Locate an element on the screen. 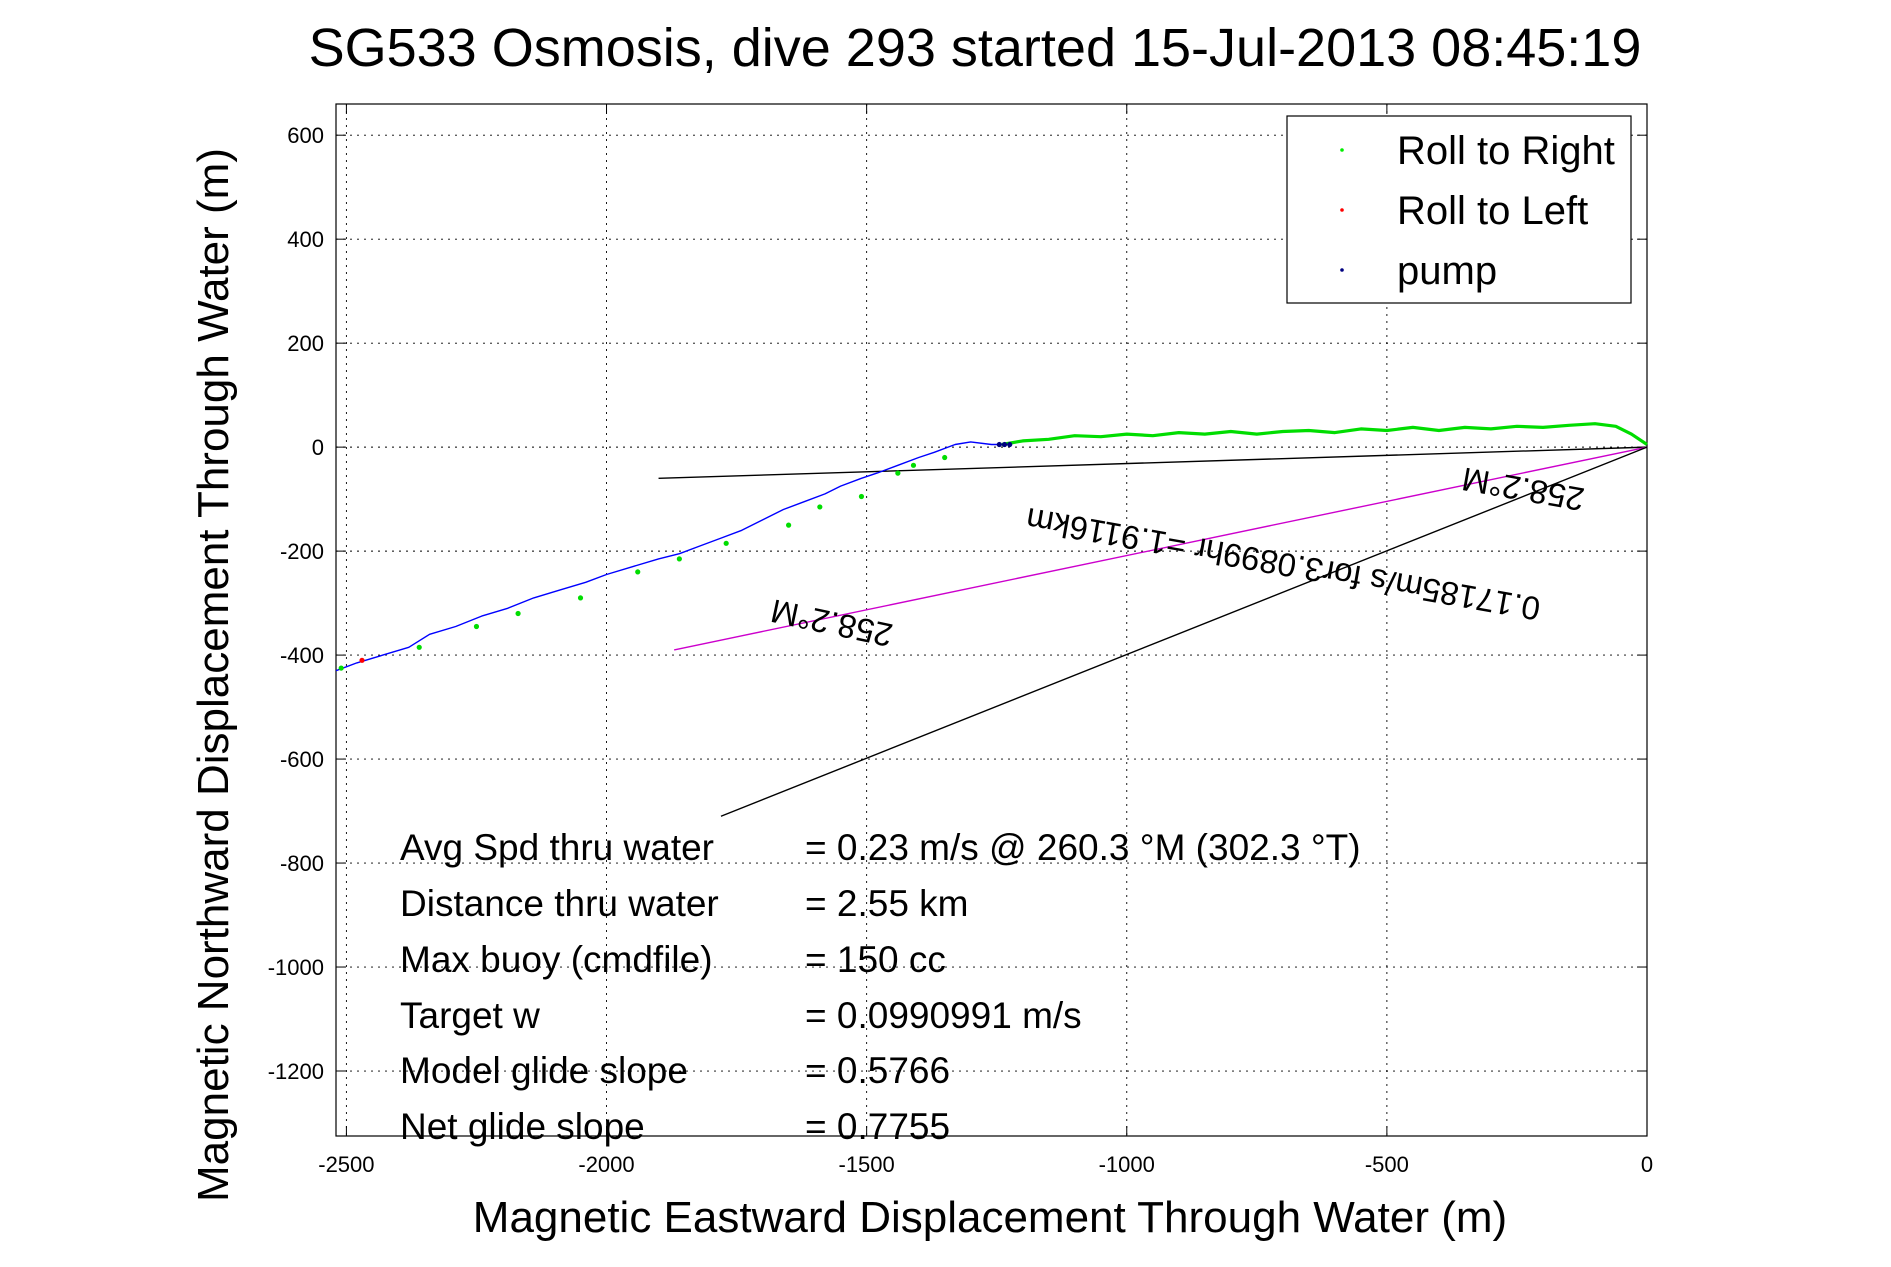 The width and height of the screenshot is (1891, 1267). y-tick-label: 200 is located at coordinates (305, 343).